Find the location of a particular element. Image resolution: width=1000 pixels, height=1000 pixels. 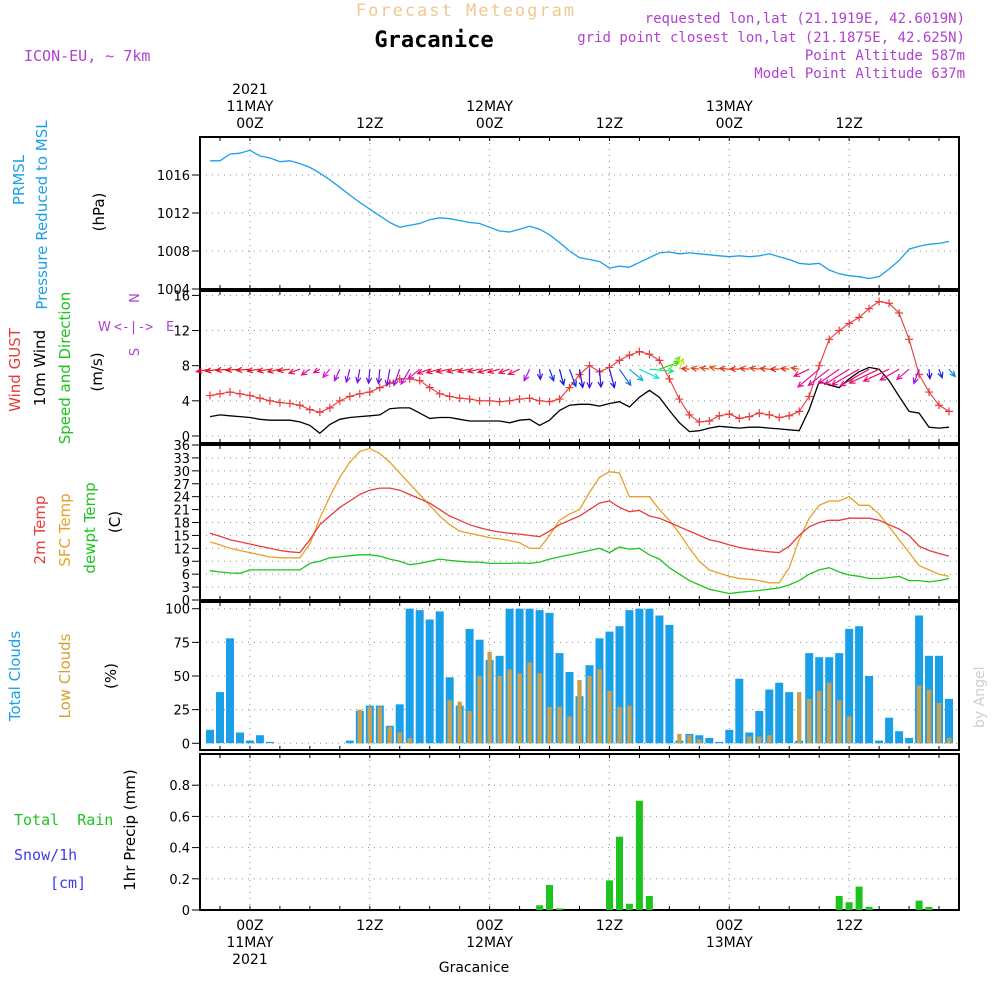

temp-label: SFC Temp is located at coordinates (65, 529).